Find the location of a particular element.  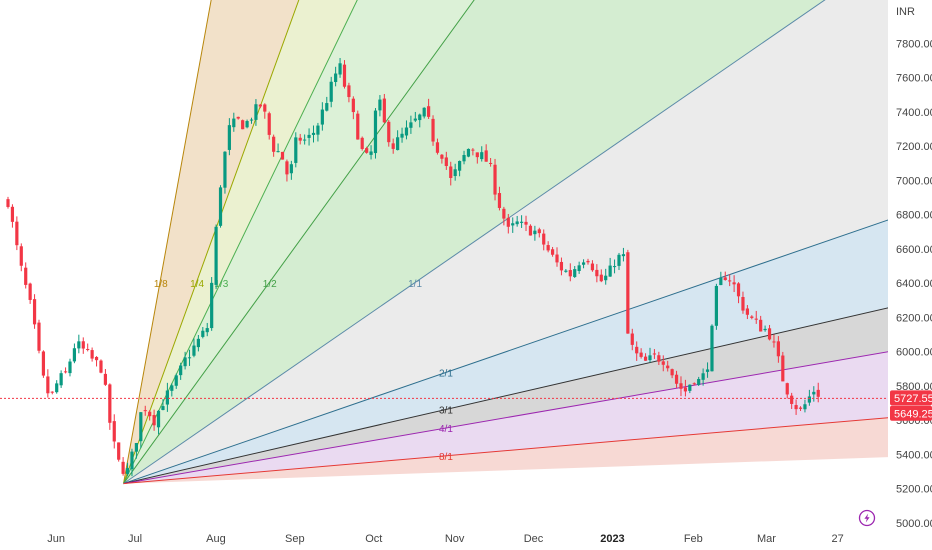

time-tick-label: 2023 is located at coordinates (612, 539).